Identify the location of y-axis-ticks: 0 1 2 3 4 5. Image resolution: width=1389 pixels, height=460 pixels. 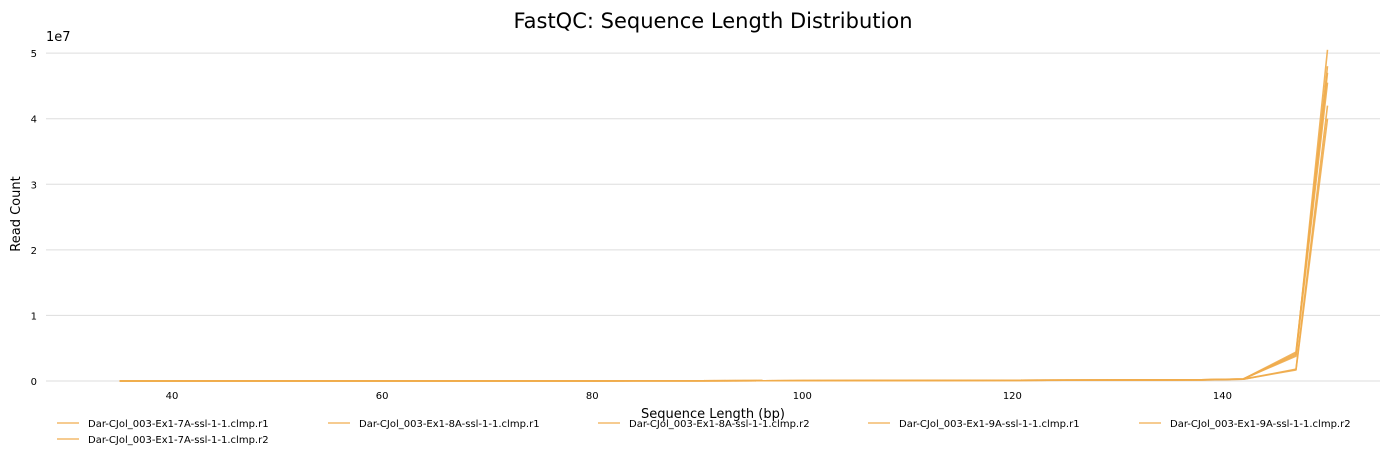
(34, 218).